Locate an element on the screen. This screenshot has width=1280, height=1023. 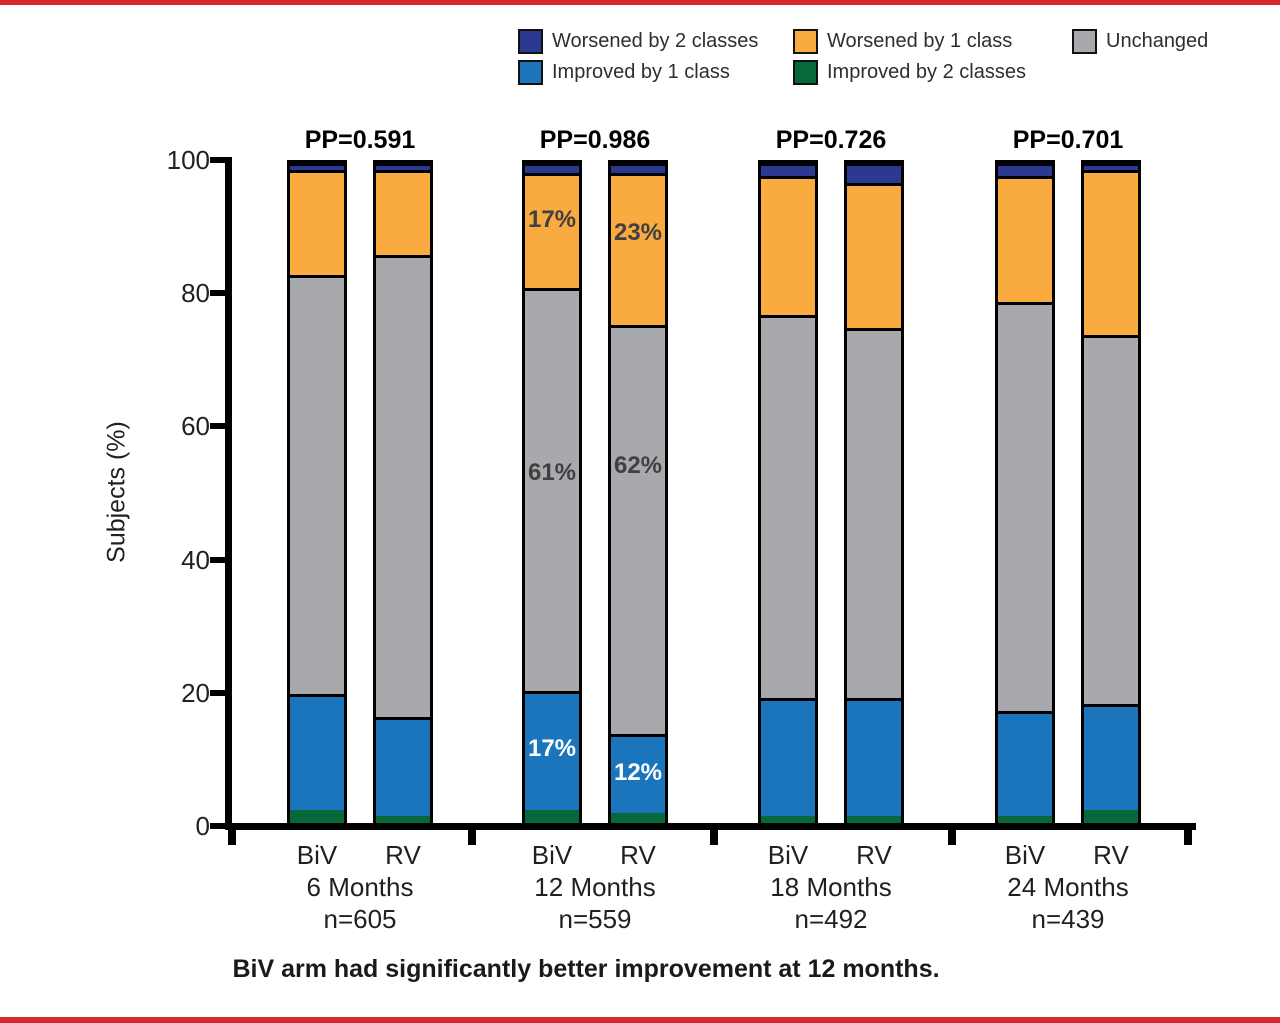
legend-item-label: Worsened by 1 class is located at coordinates (920, 41).